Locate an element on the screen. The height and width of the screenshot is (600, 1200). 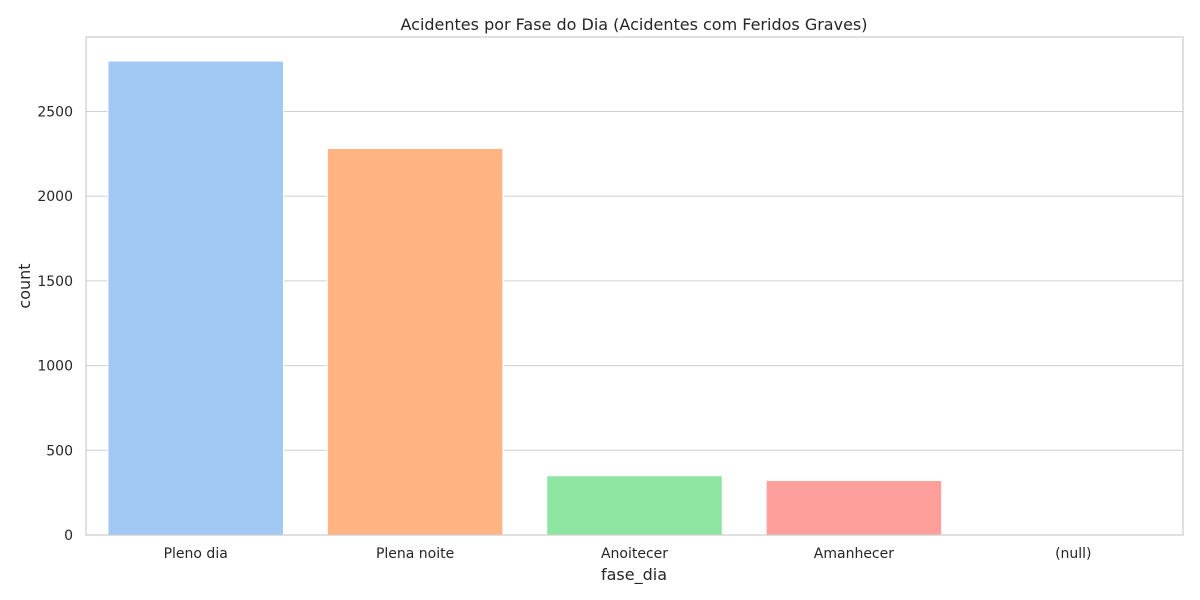
y-tick-label: 500 is located at coordinates (59, 451).